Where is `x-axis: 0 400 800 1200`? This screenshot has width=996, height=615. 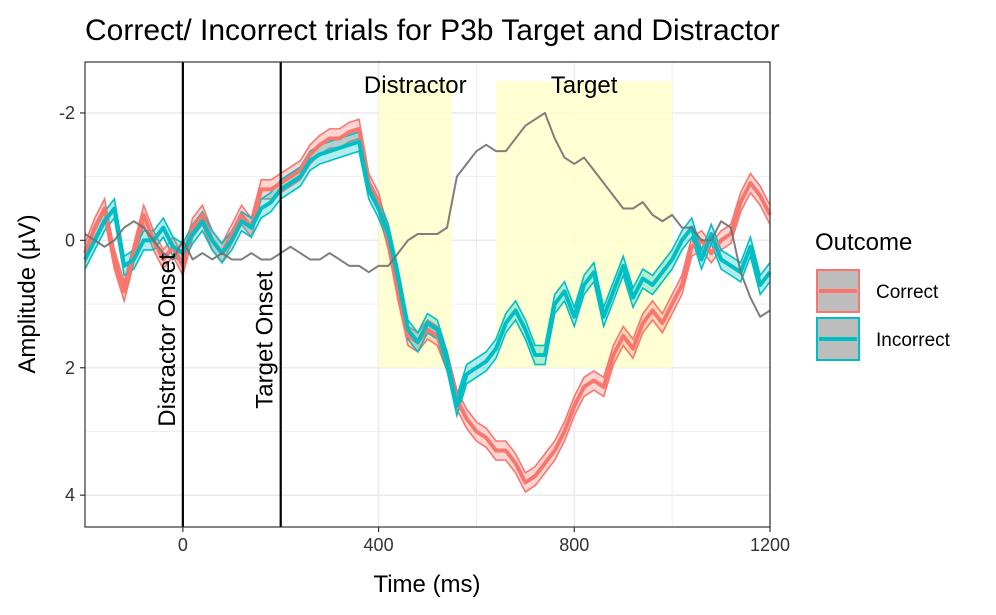 x-axis: 0 400 800 1200 is located at coordinates (484, 541).